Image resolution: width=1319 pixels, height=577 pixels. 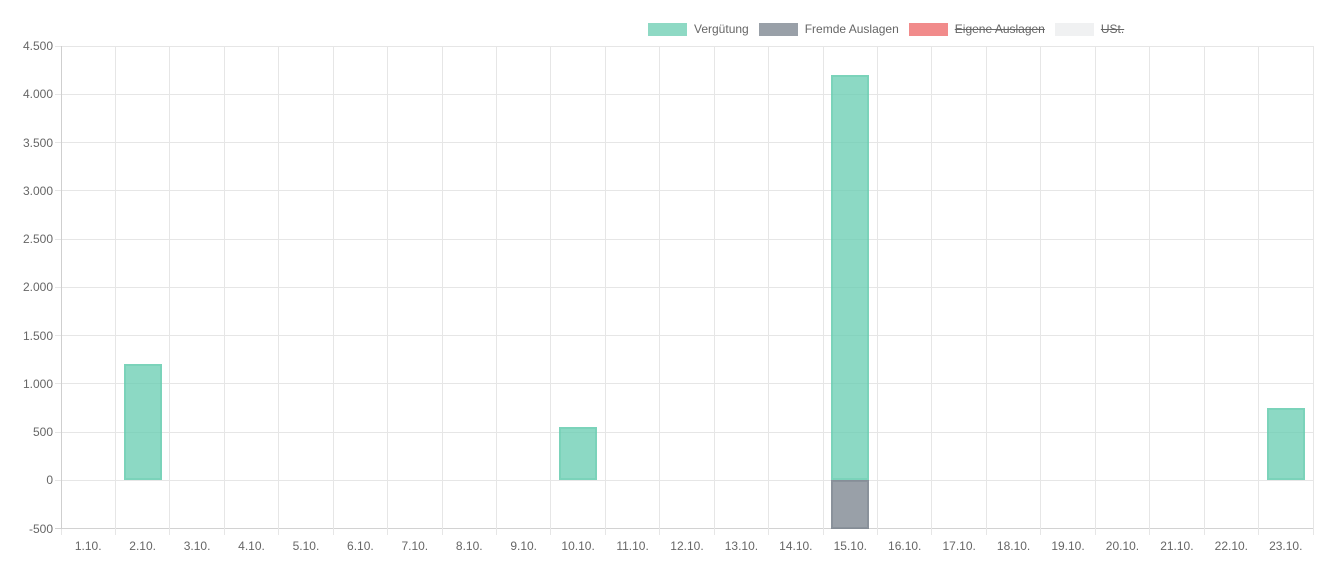 What do you see at coordinates (850, 546) in the screenshot?
I see `x-tick-label: 15.10.` at bounding box center [850, 546].